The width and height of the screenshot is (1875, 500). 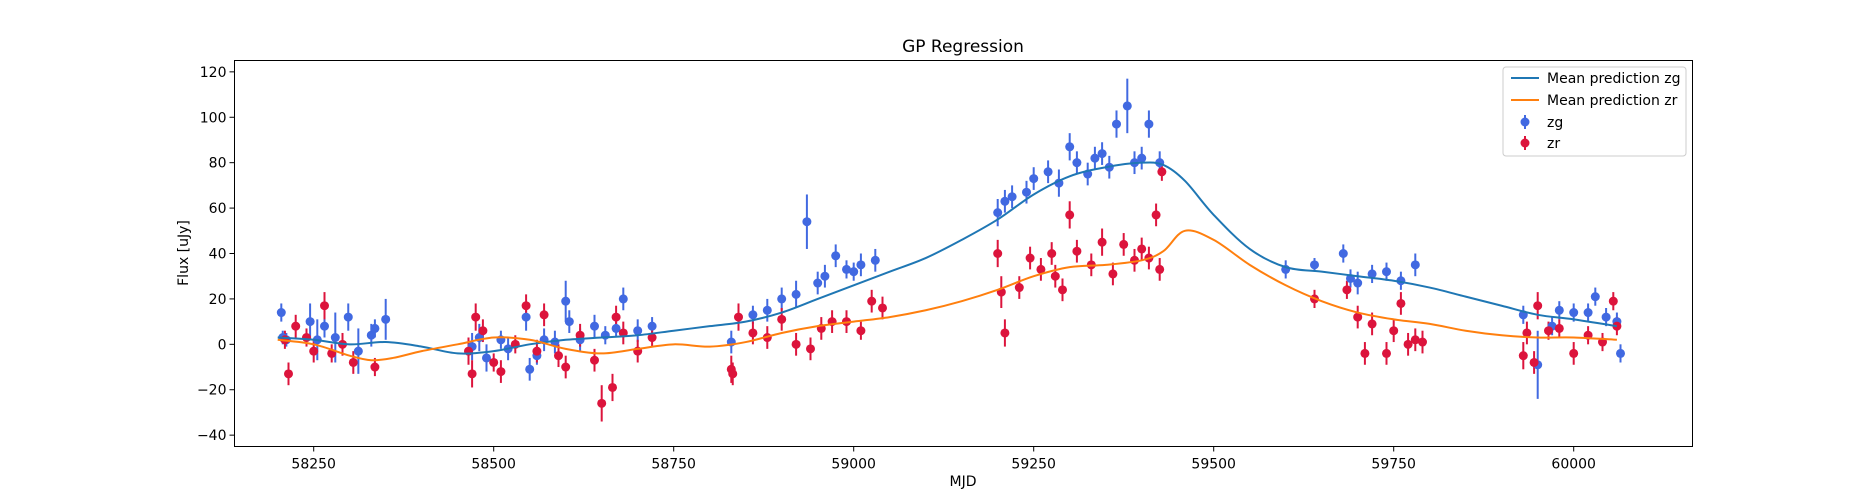 What do you see at coordinates (1213, 465) in the screenshot?
I see `x-tick-label: 59500` at bounding box center [1213, 465].